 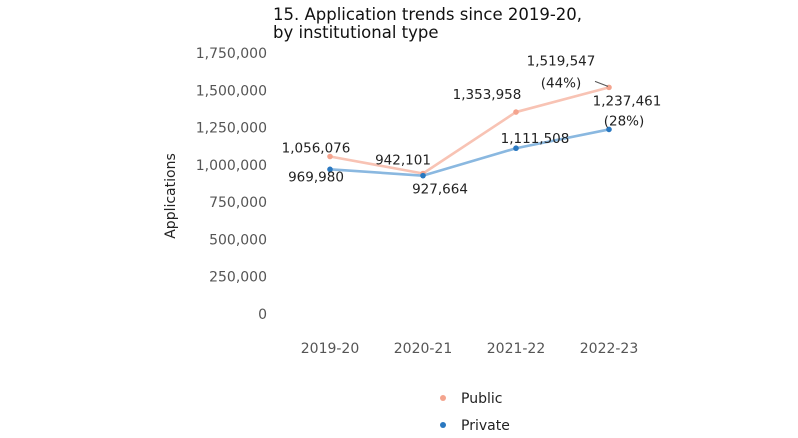 I want to click on y-tick-label: 500,000, so click(x=238, y=240).